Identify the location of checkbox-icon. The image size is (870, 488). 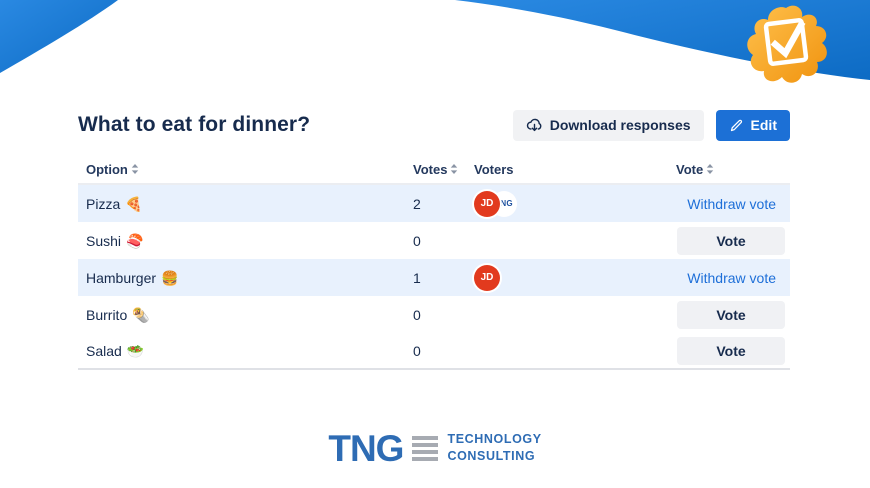
(786, 42).